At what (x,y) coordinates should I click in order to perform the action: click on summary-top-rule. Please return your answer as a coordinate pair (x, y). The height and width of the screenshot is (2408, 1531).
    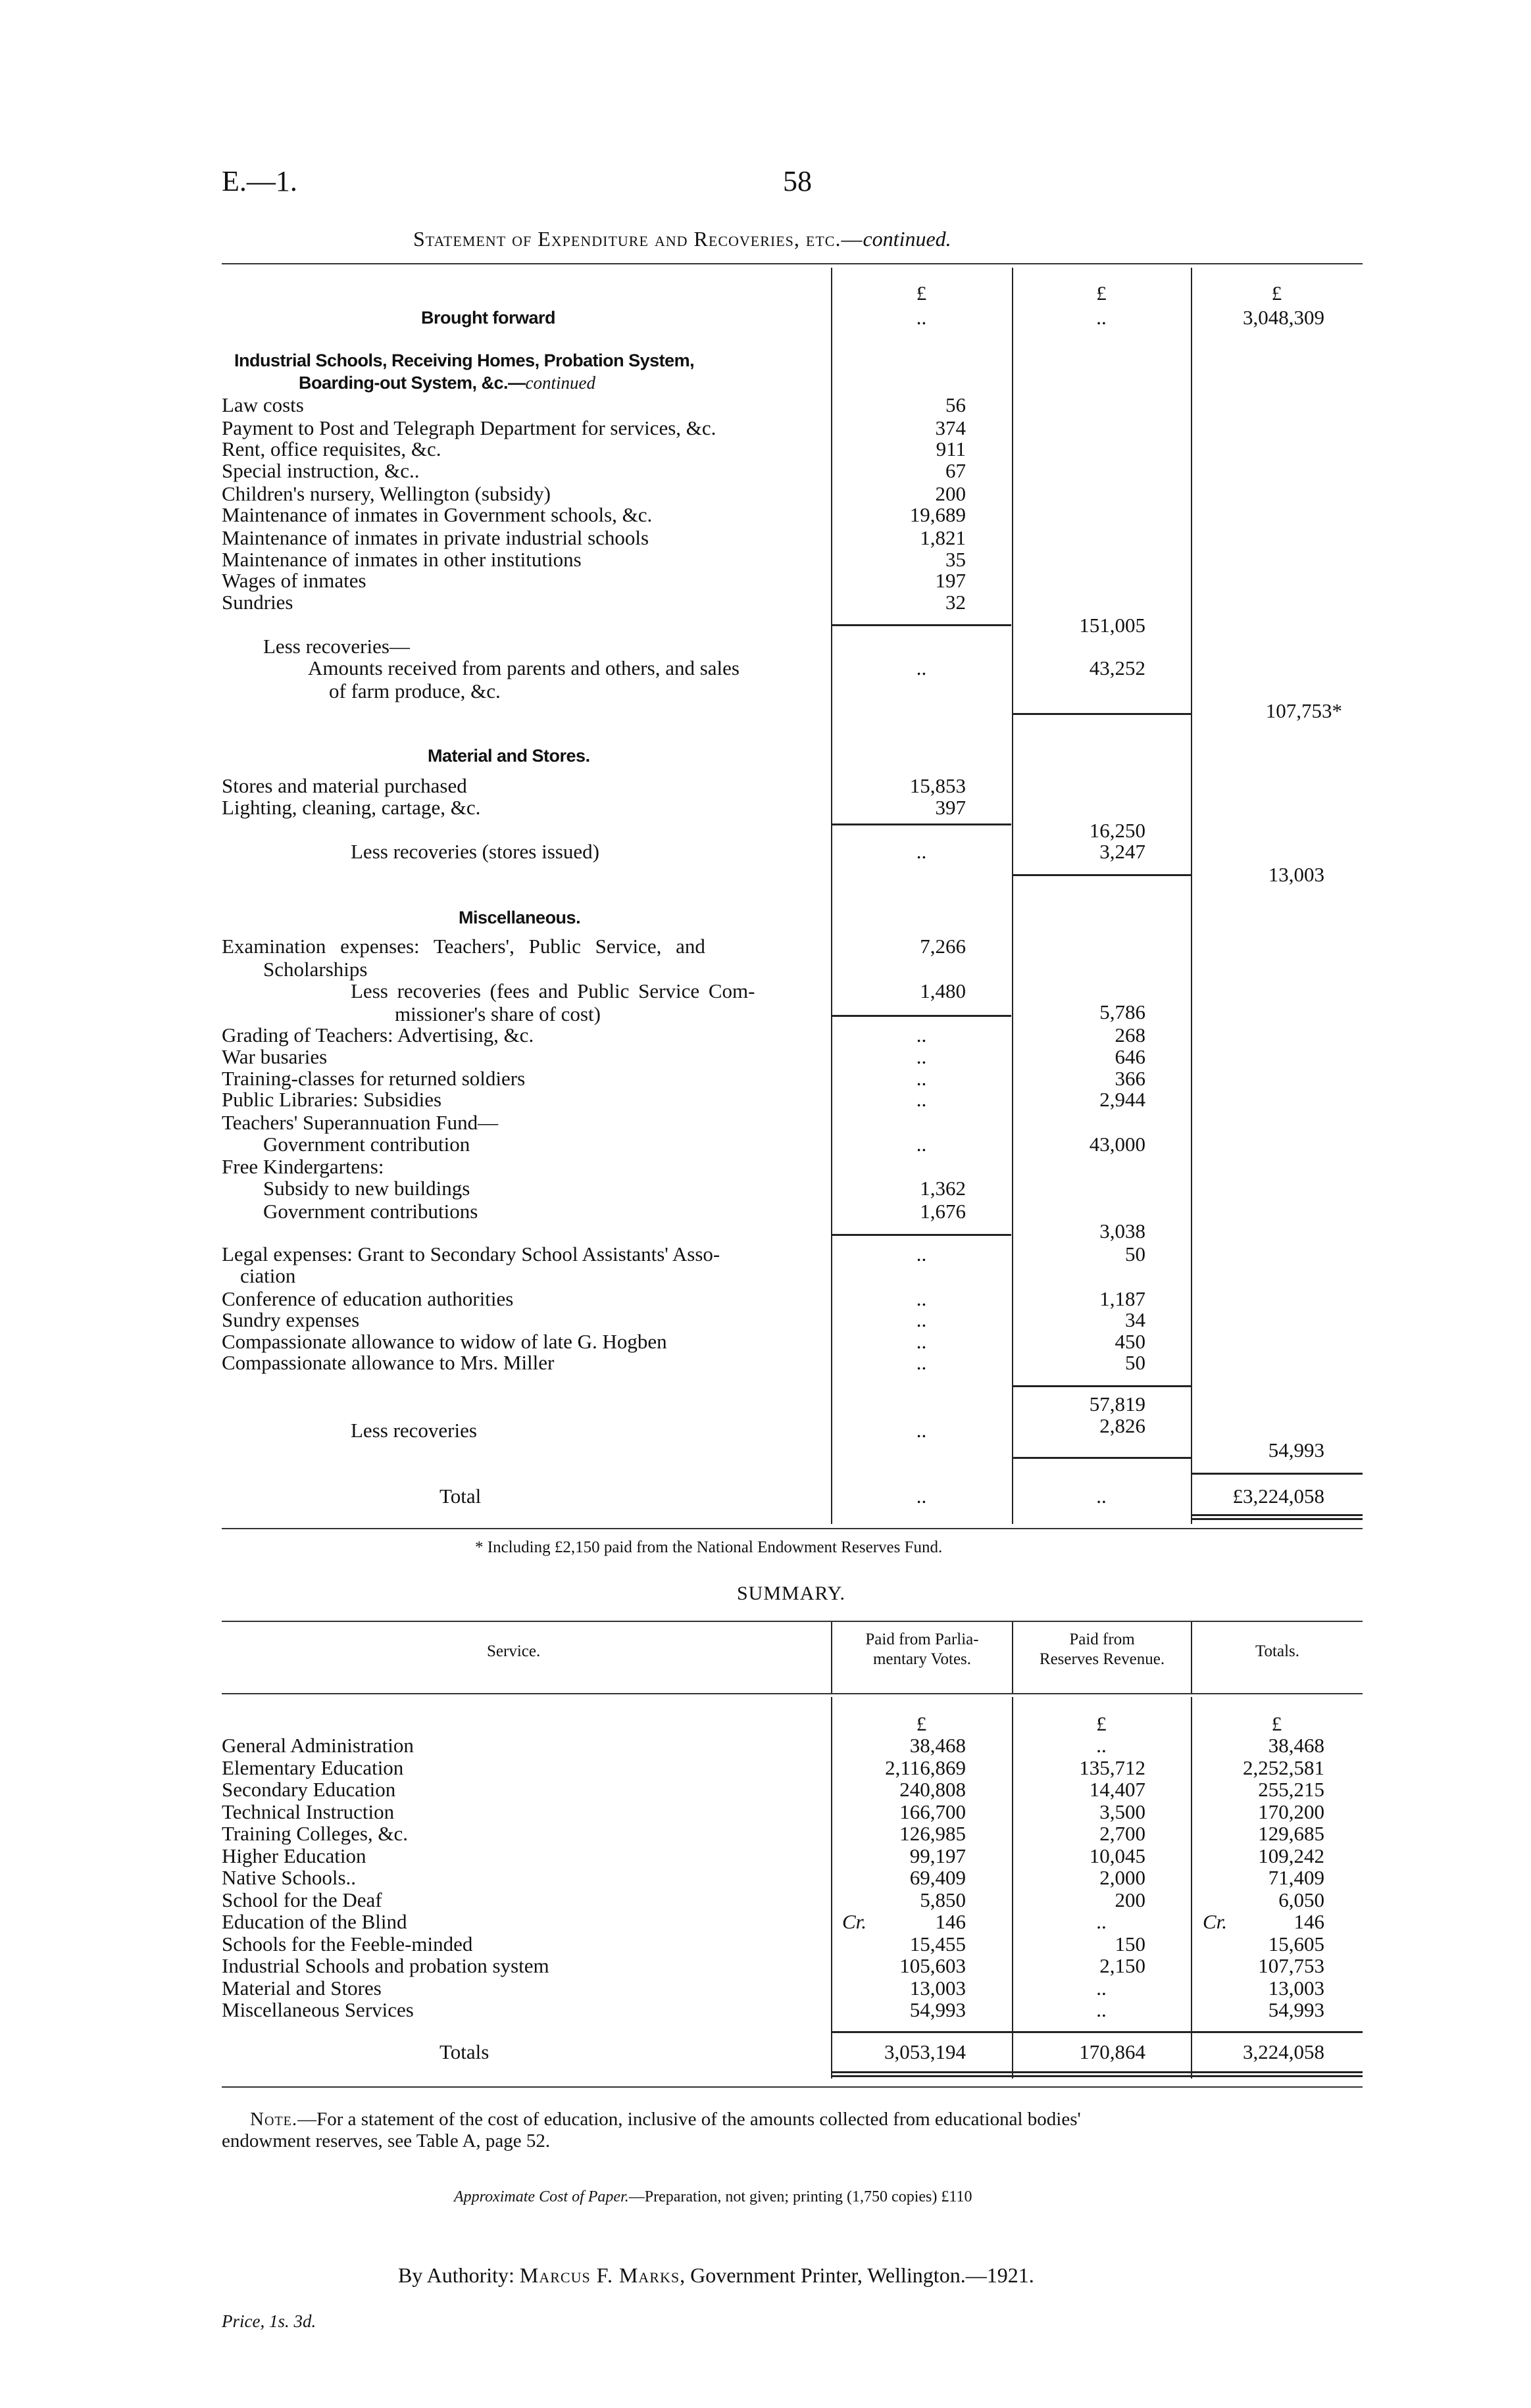
    Looking at the image, I should click on (792, 1621).